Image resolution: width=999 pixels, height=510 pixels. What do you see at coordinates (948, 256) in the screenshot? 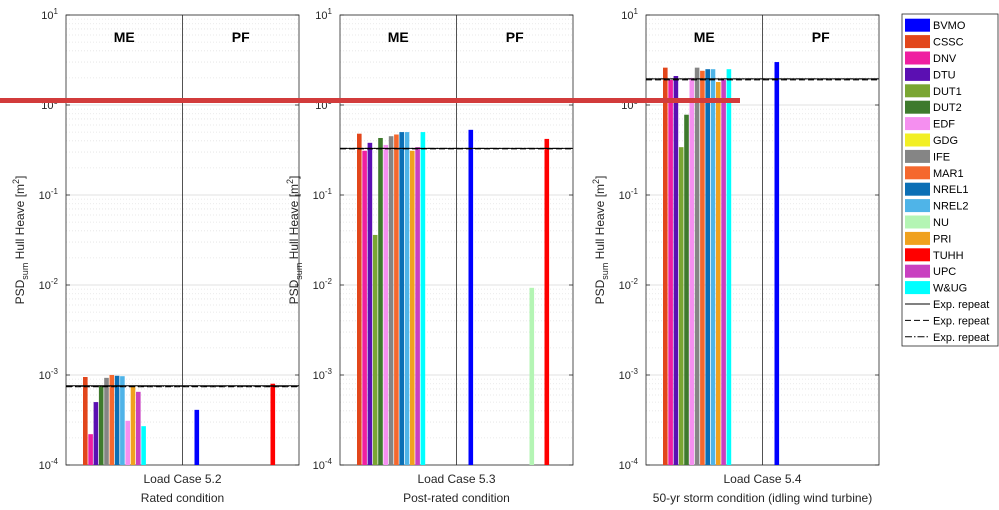
I see `legend-label: TUHH` at bounding box center [948, 256].